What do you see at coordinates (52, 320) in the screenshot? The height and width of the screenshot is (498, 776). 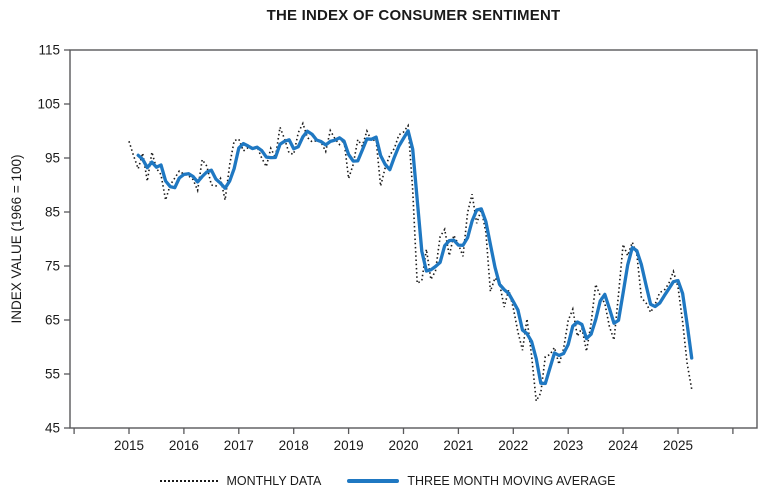 I see `y-tick-label: 65` at bounding box center [52, 320].